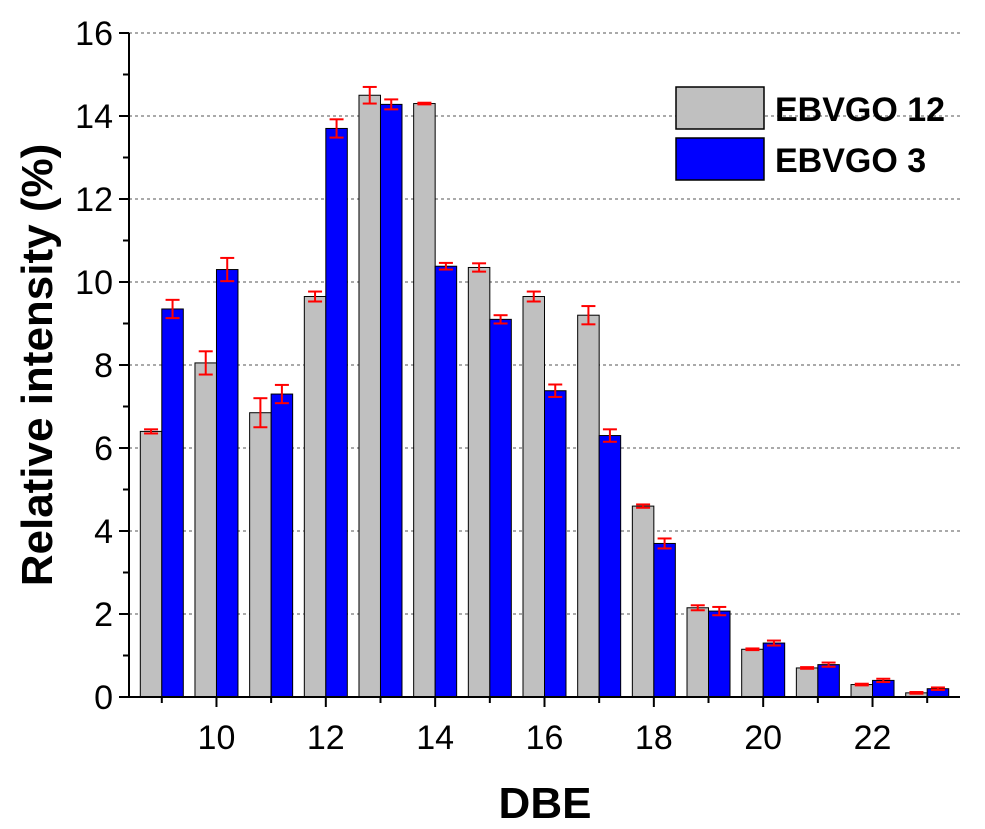 The height and width of the screenshot is (829, 985). Describe the element at coordinates (103, 449) in the screenshot. I see `y-tick-label-6: 6` at that location.